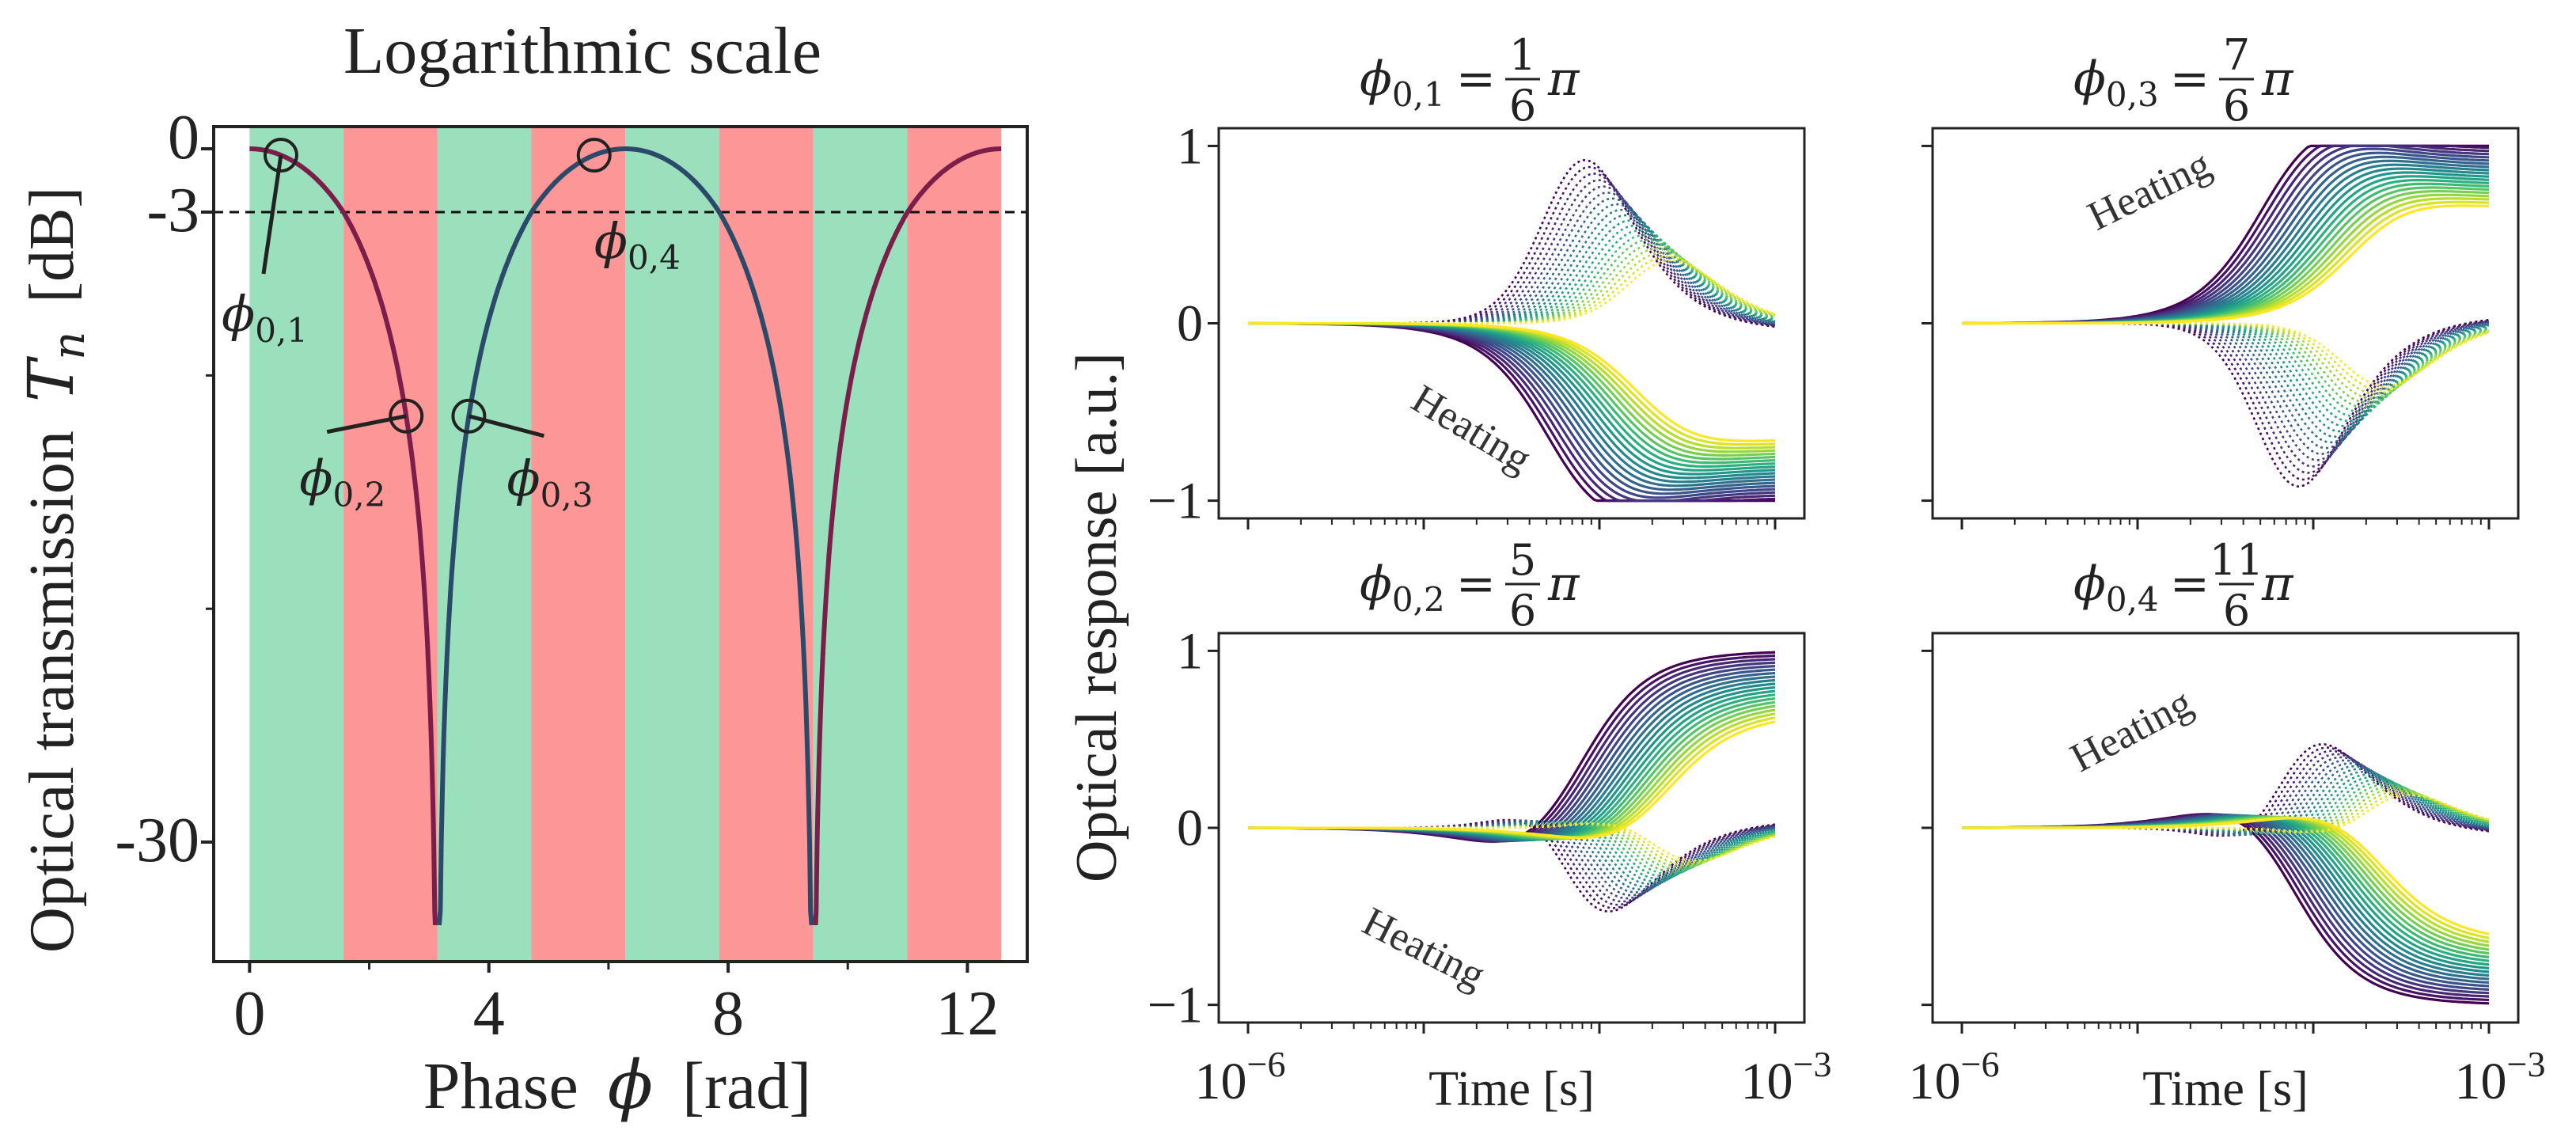 This screenshot has height=1146, width=2576. Describe the element at coordinates (567, 495) in the screenshot. I see `operating-point-subscript: 0,3` at that location.